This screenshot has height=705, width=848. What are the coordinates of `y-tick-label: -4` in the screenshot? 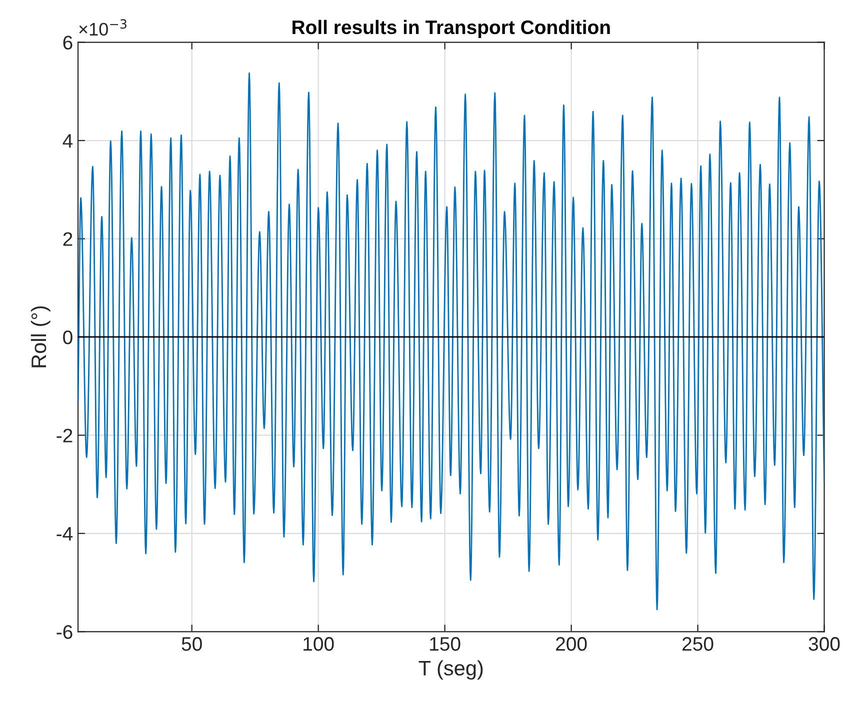 It's located at (64, 533).